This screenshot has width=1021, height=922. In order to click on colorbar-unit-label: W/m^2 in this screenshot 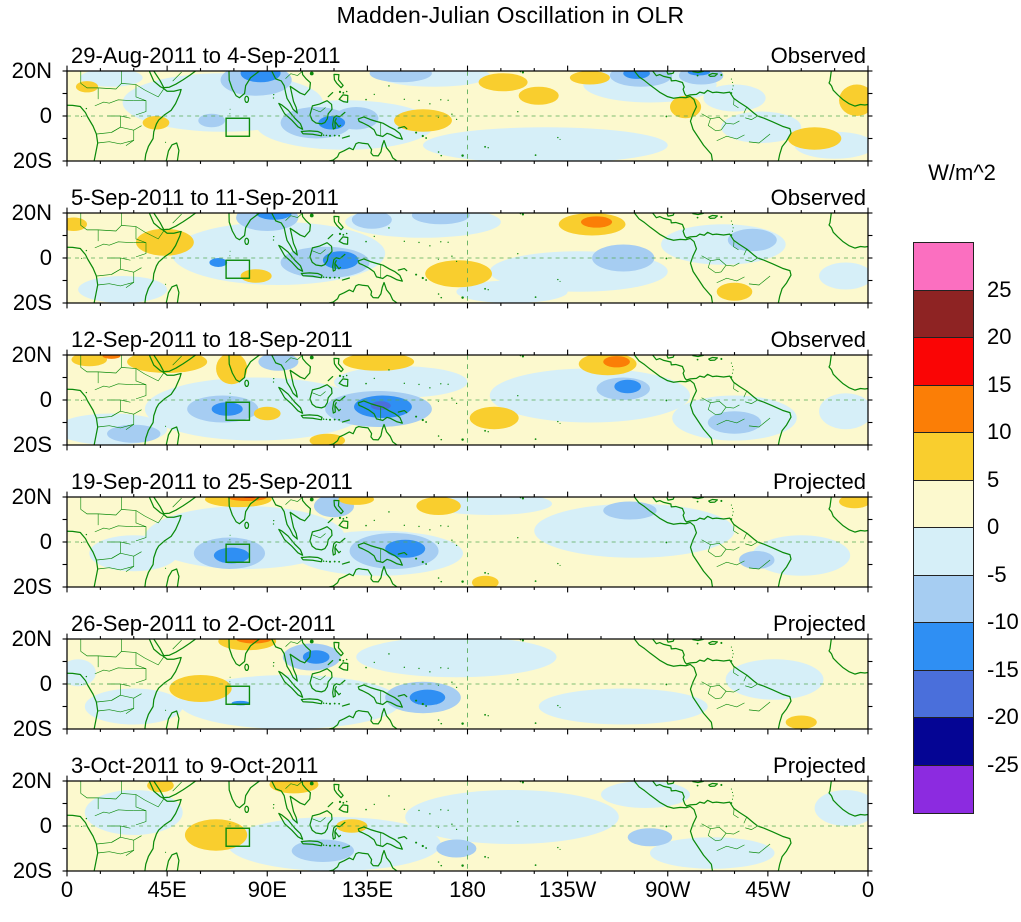, I will do `click(962, 172)`.